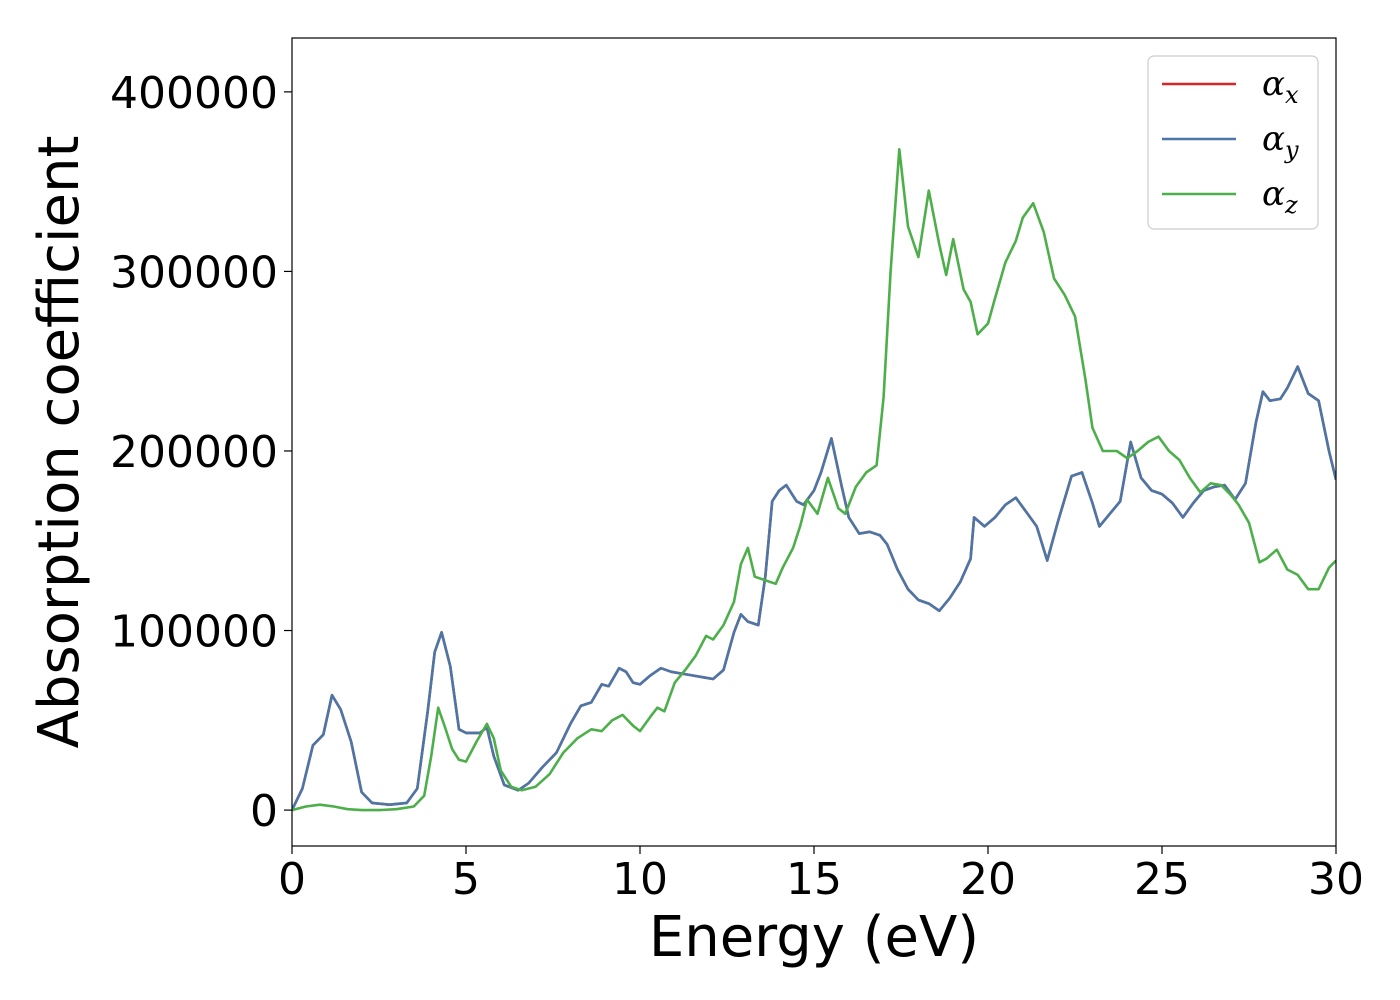 The image size is (1400, 1000). What do you see at coordinates (1280, 196) in the screenshot?
I see `legend-label-alpha-z: αz` at bounding box center [1280, 196].